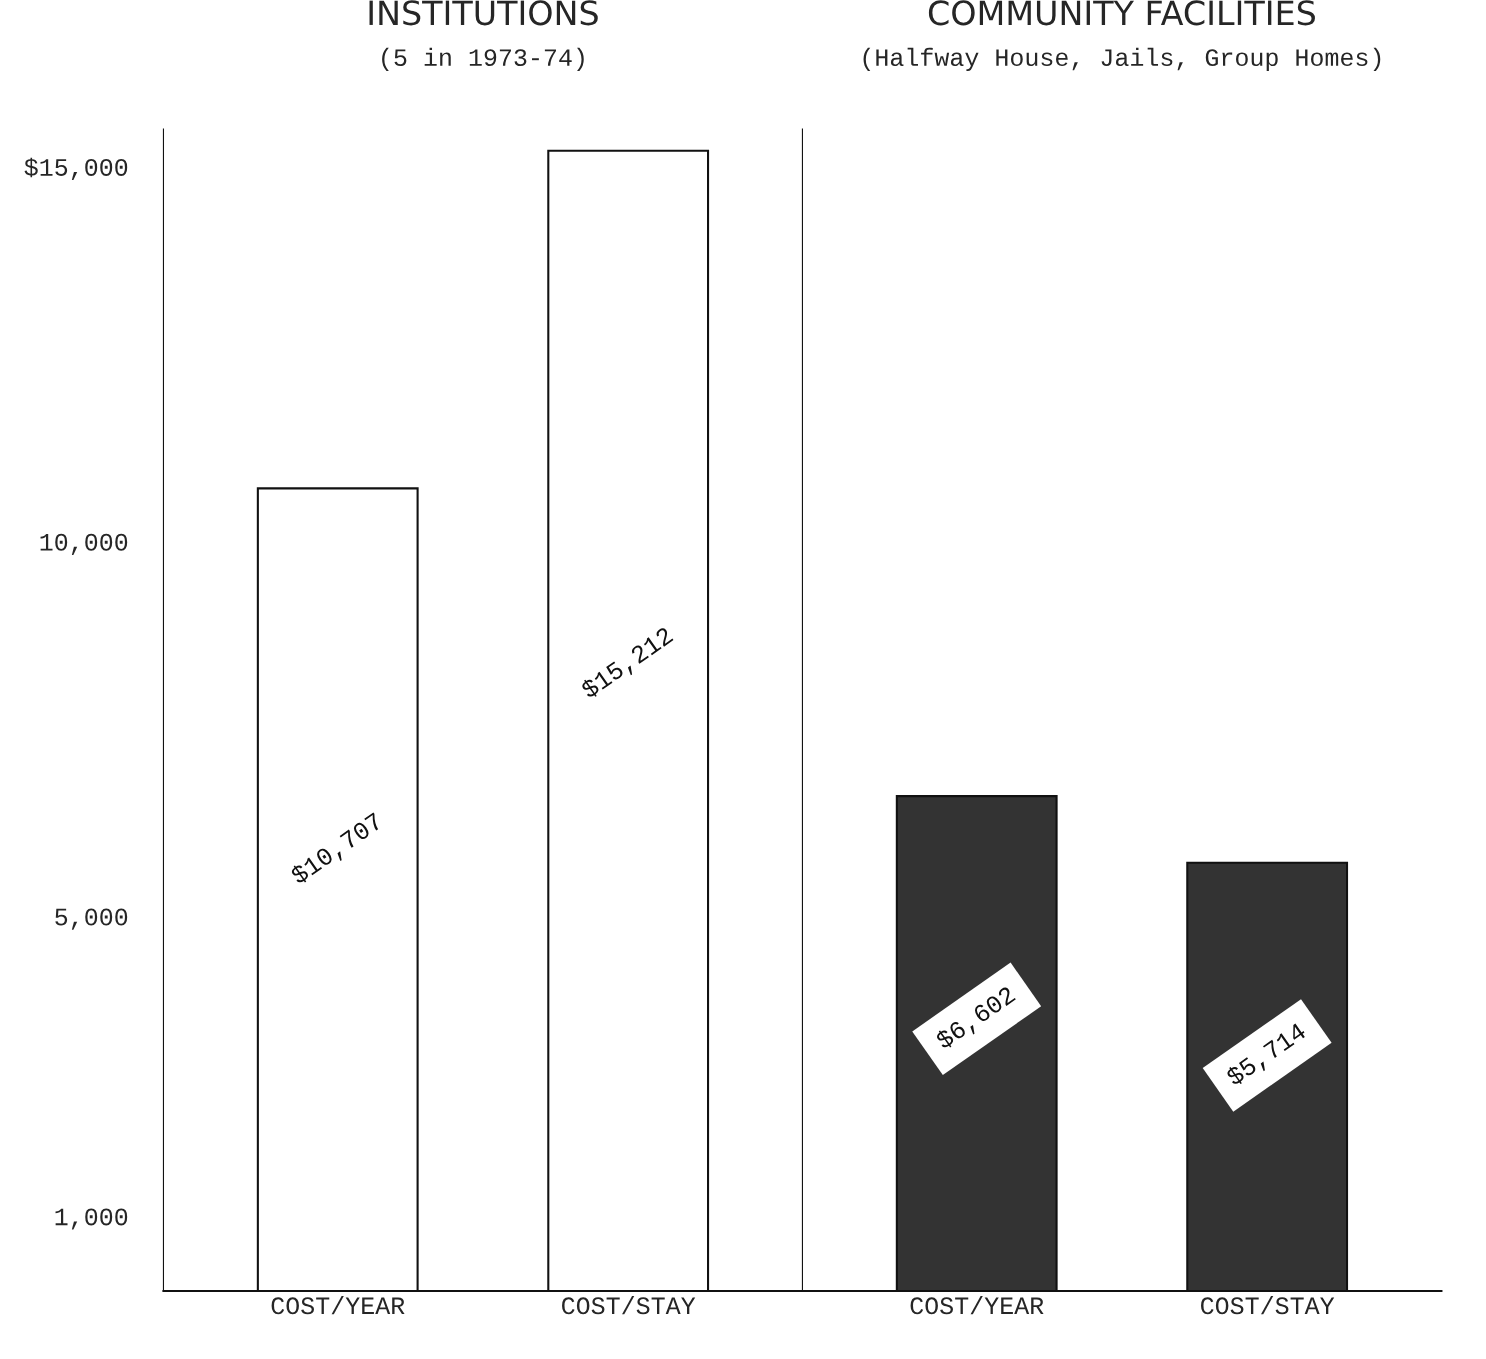 Image resolution: width=1486 pixels, height=1359 pixels. What do you see at coordinates (483, 59) in the screenshot?
I see `chart-subtitle: (5 in 1973-74)` at bounding box center [483, 59].